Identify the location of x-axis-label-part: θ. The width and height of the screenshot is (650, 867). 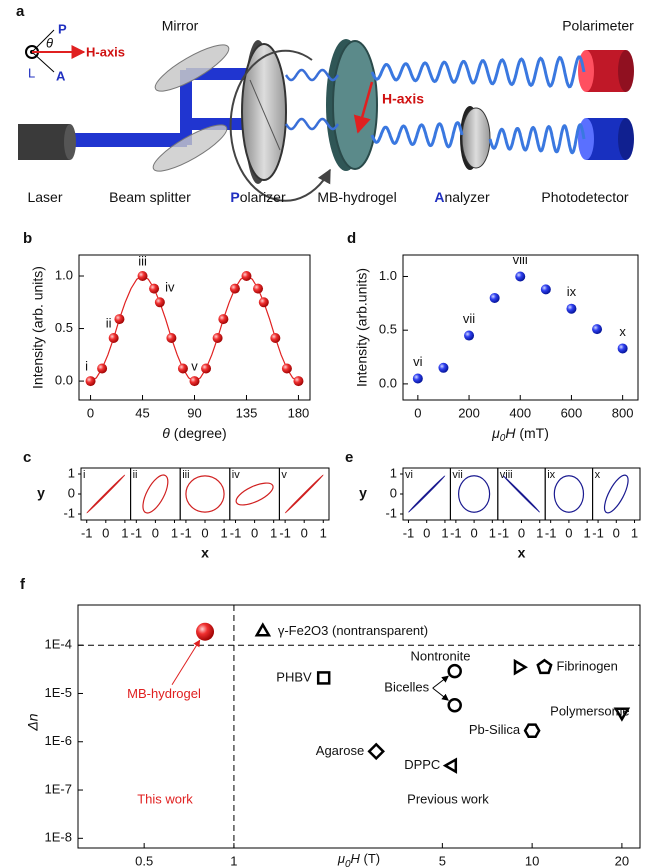
(166, 433).